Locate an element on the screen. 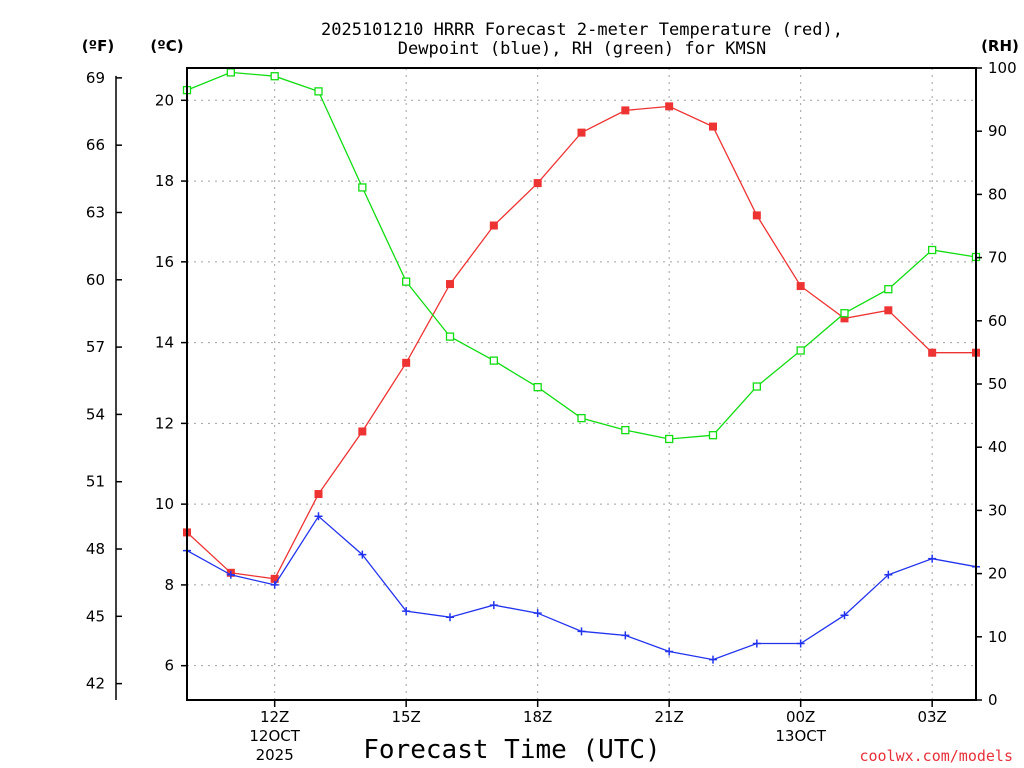 The image size is (1024, 768). fahrenheit-tick-label: 66 is located at coordinates (95, 145).